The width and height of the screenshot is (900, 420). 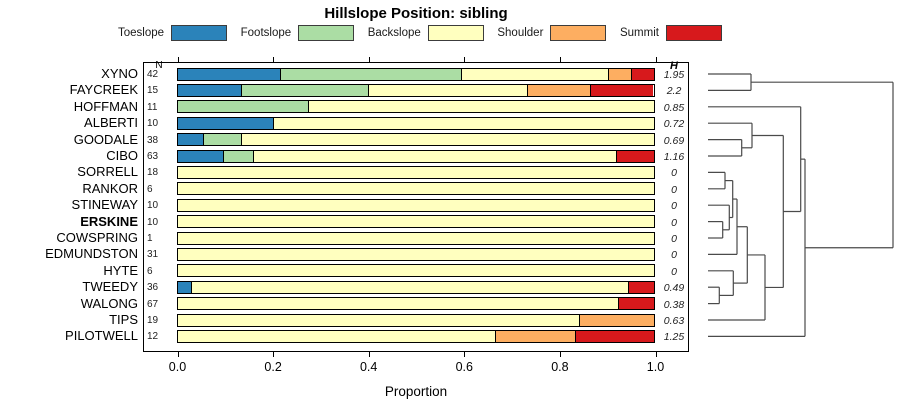 What do you see at coordinates (103, 90) in the screenshot?
I see `row-label-faycreek: FAYCREEK` at bounding box center [103, 90].